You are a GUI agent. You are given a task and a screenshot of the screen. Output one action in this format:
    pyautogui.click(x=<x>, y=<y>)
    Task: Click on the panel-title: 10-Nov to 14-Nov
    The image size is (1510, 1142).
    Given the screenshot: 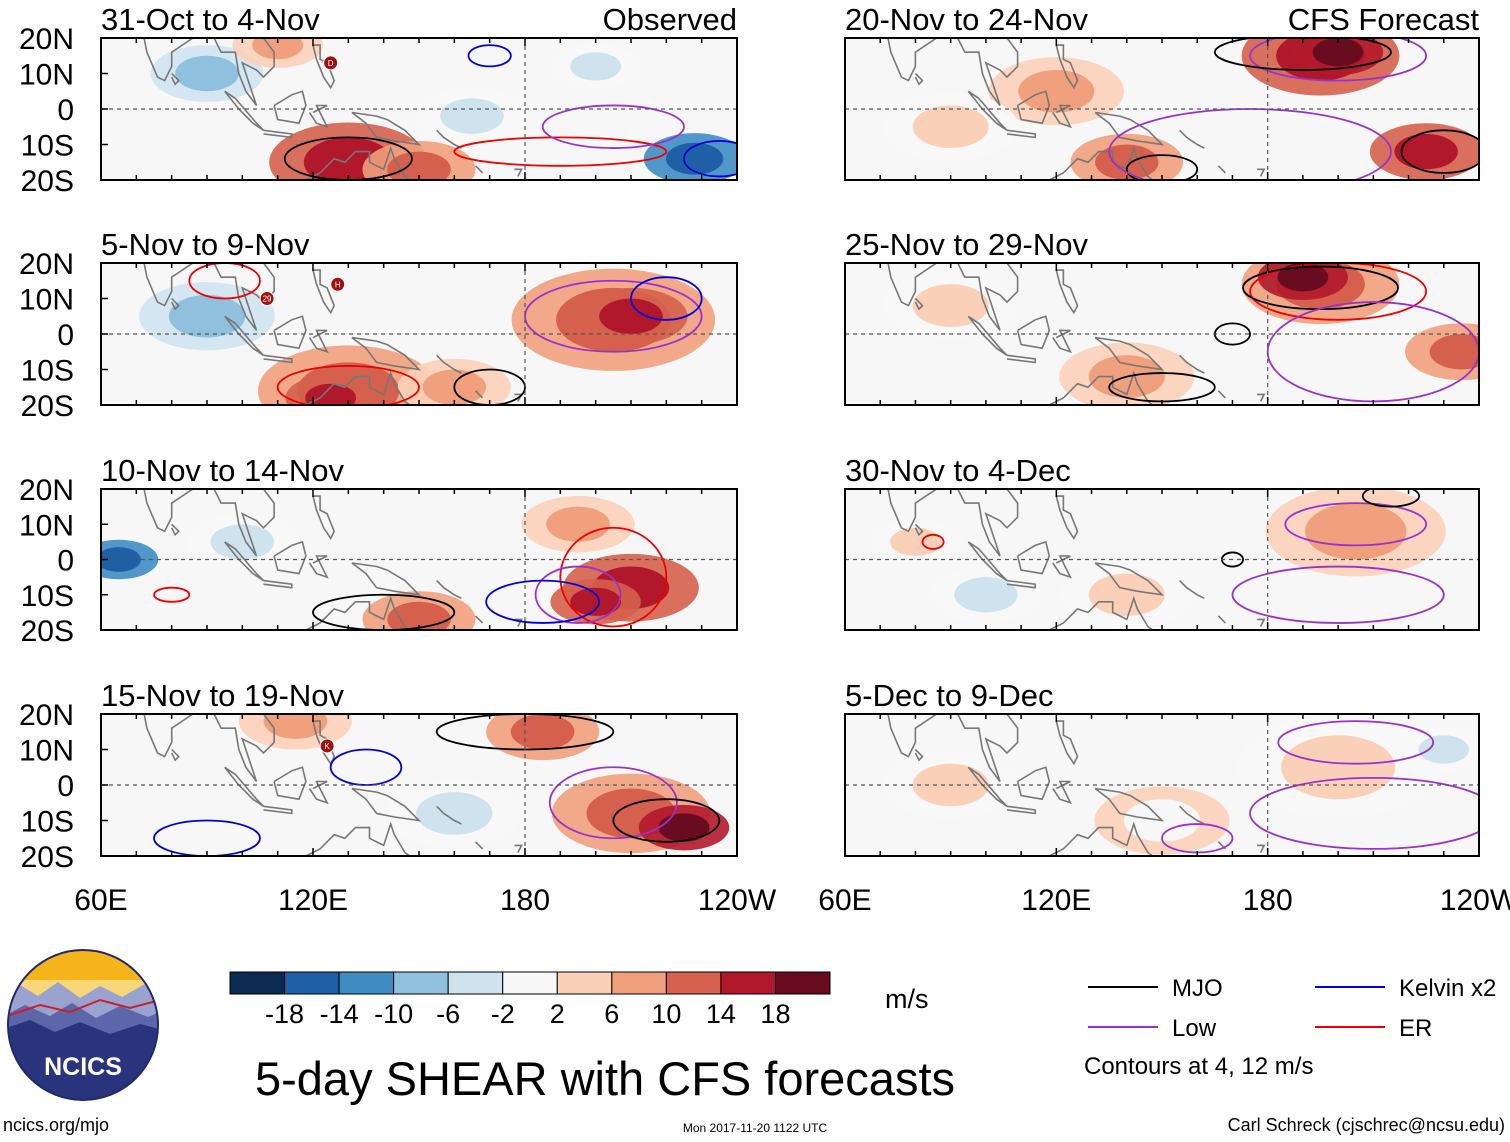 What is the action you would take?
    pyautogui.click(x=222, y=470)
    